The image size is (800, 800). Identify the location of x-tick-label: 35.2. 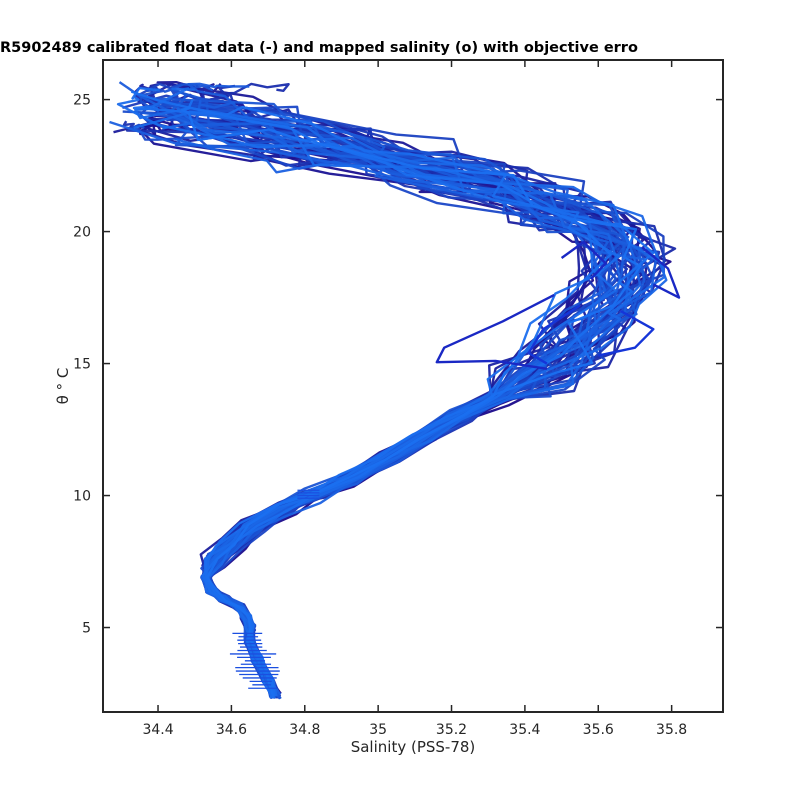
(451, 730).